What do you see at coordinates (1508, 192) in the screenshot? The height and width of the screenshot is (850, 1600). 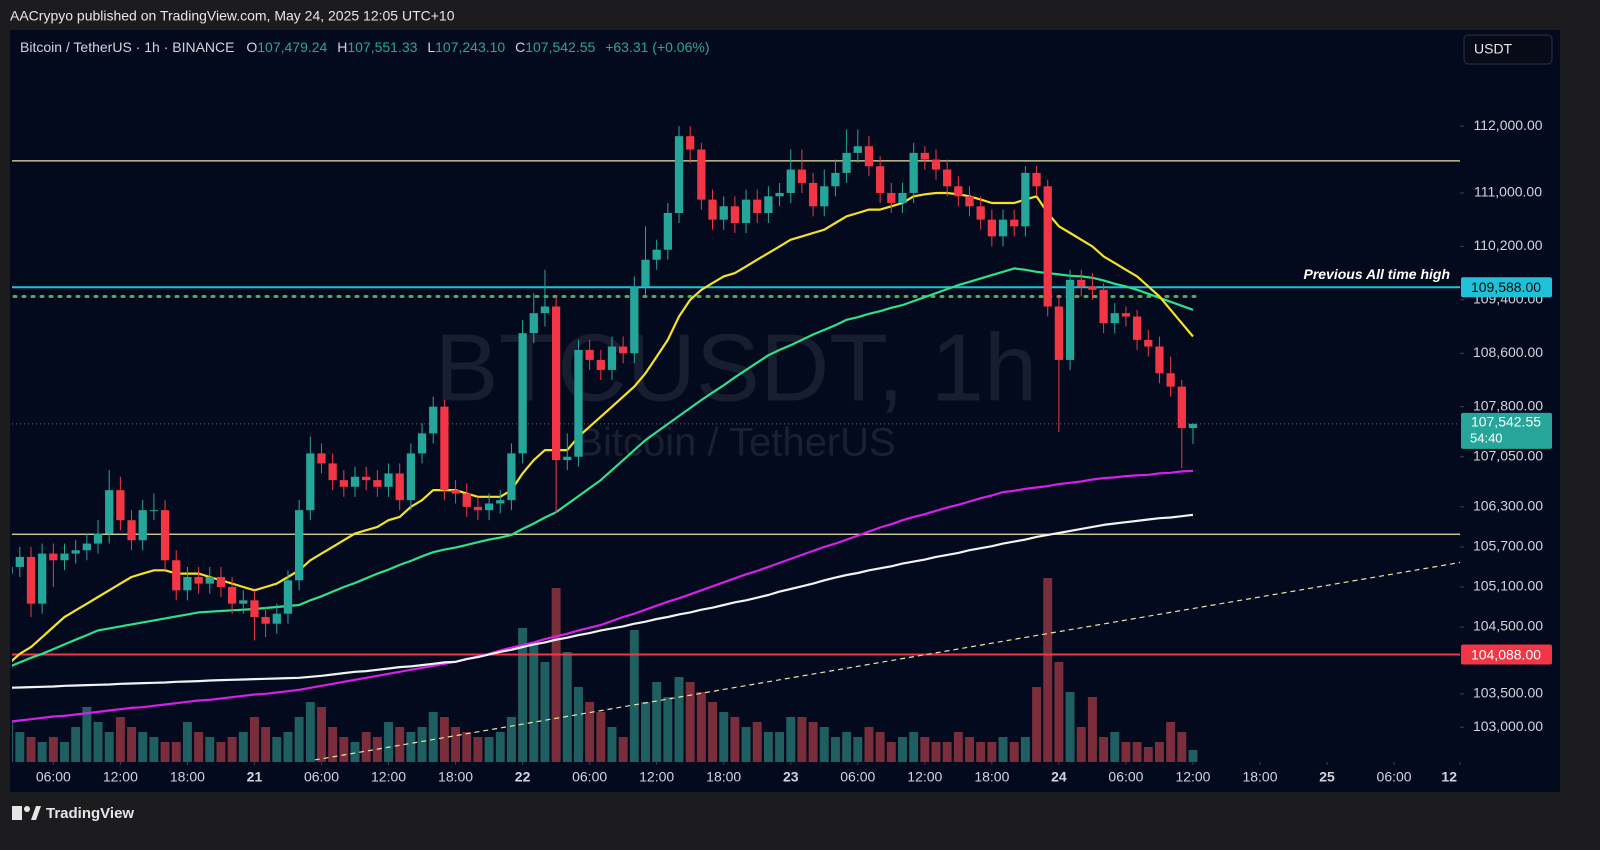 I see `y-tick-label: 111,000.00` at bounding box center [1508, 192].